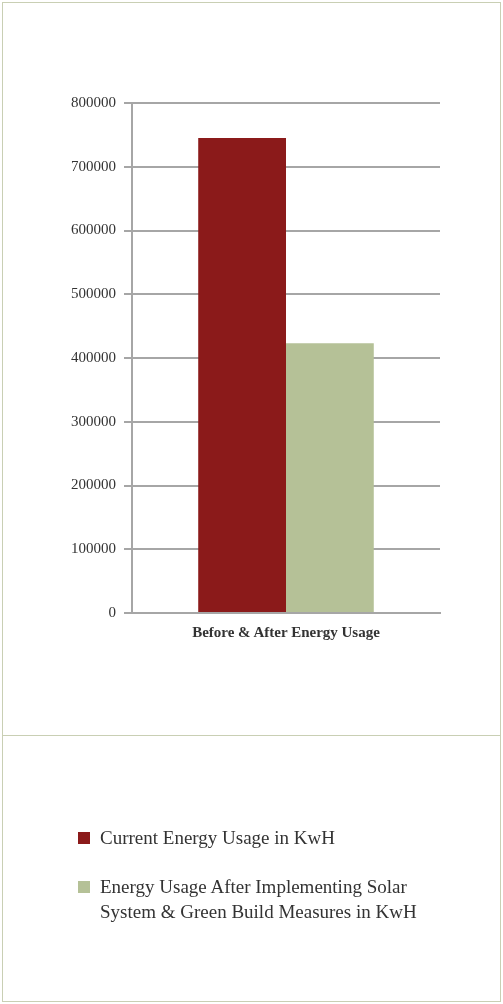 The width and height of the screenshot is (503, 1004). I want to click on legend-label: Energy Usage After Implementing Solar System & Green Build Measures in KwH, so click(259, 899).